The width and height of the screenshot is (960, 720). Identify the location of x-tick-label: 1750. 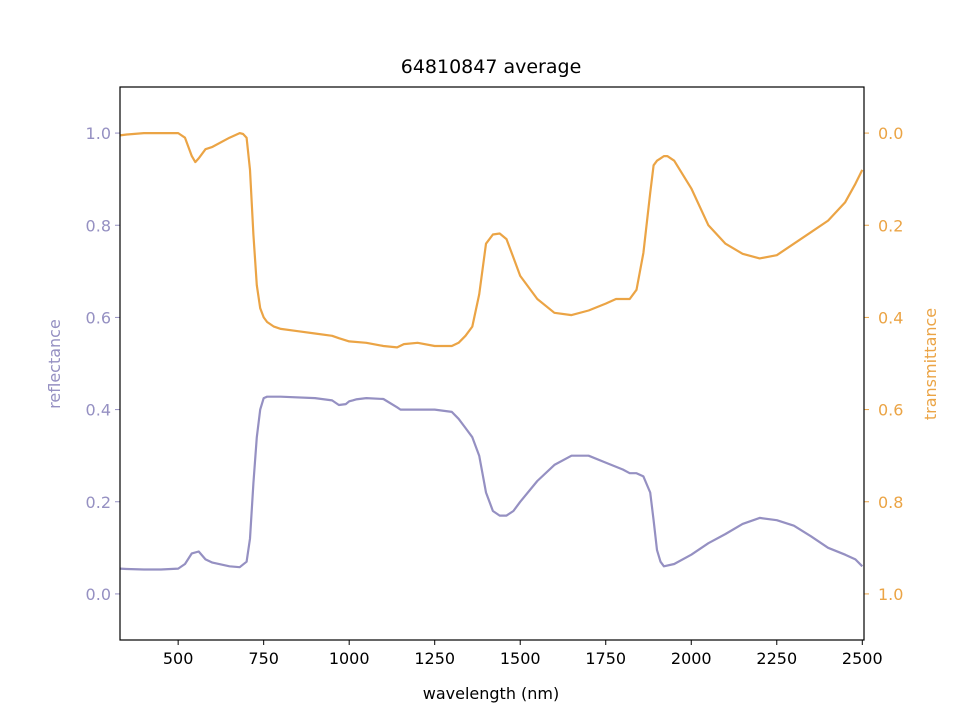
(605, 658).